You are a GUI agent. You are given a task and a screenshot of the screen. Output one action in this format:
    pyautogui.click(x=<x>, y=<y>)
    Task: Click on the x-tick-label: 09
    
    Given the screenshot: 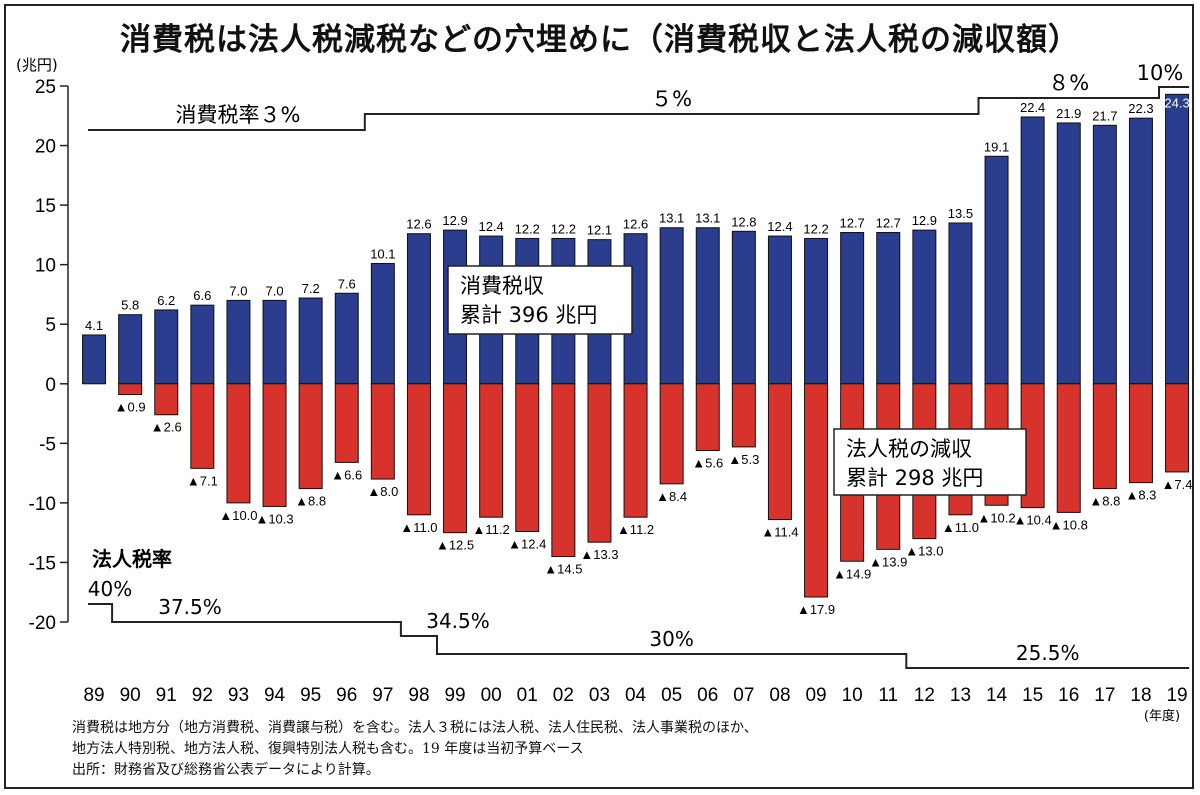 What is the action you would take?
    pyautogui.click(x=815, y=695)
    